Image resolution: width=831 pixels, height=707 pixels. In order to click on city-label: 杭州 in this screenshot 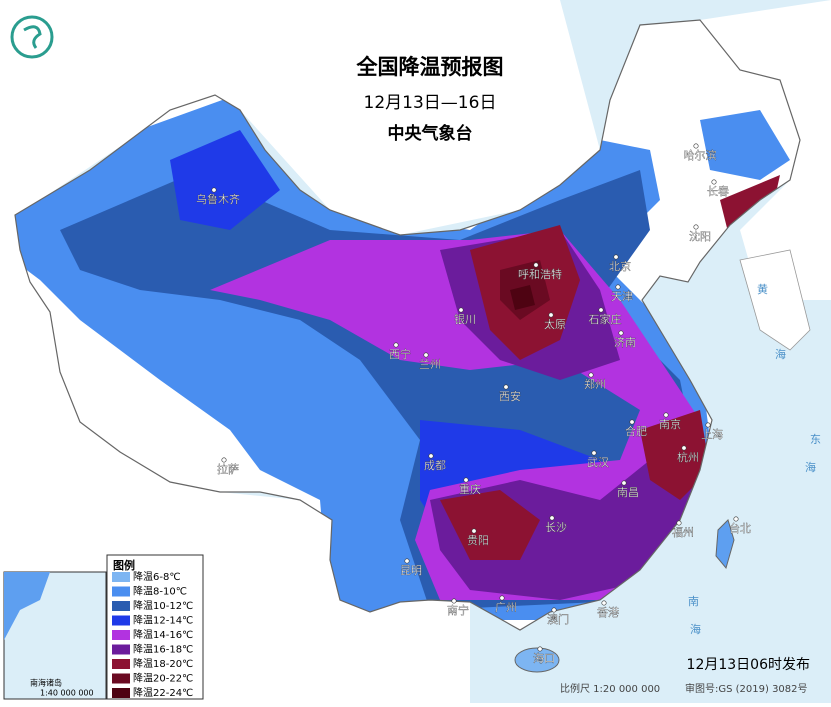, I will do `click(688, 457)`.